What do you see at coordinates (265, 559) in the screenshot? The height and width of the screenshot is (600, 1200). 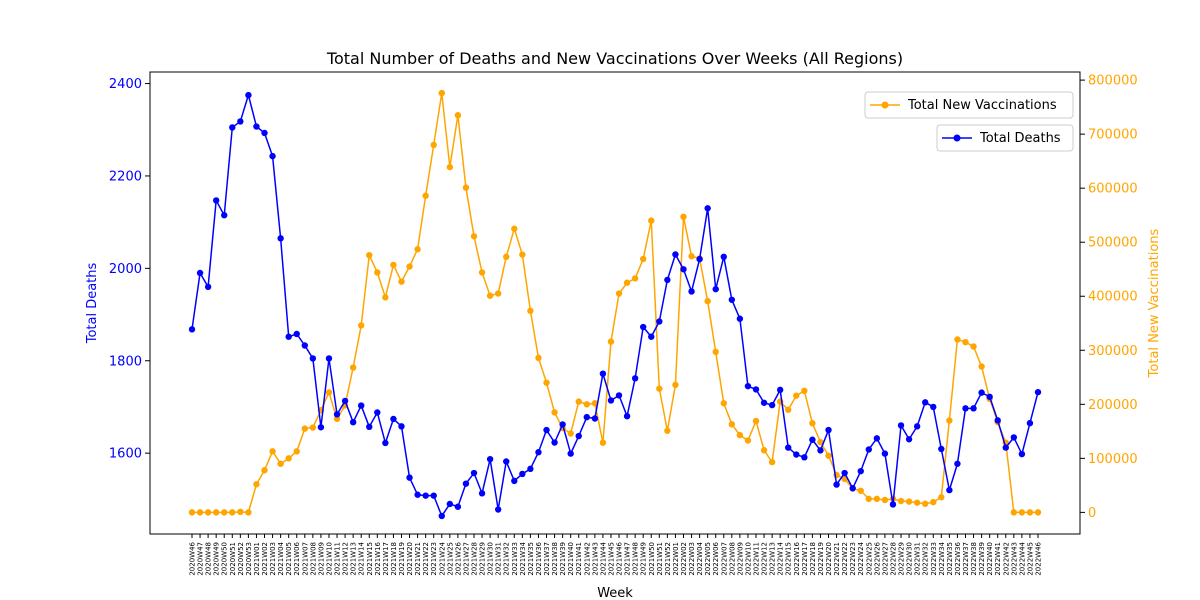 I see `x-tick-label: 2021W02` at bounding box center [265, 559].